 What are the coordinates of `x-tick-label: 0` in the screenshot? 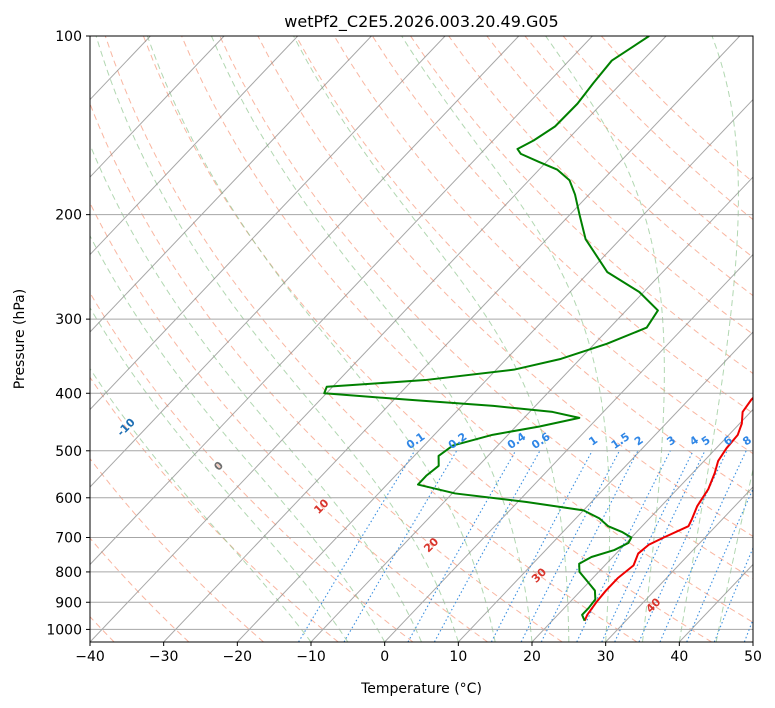 It's located at (384, 657).